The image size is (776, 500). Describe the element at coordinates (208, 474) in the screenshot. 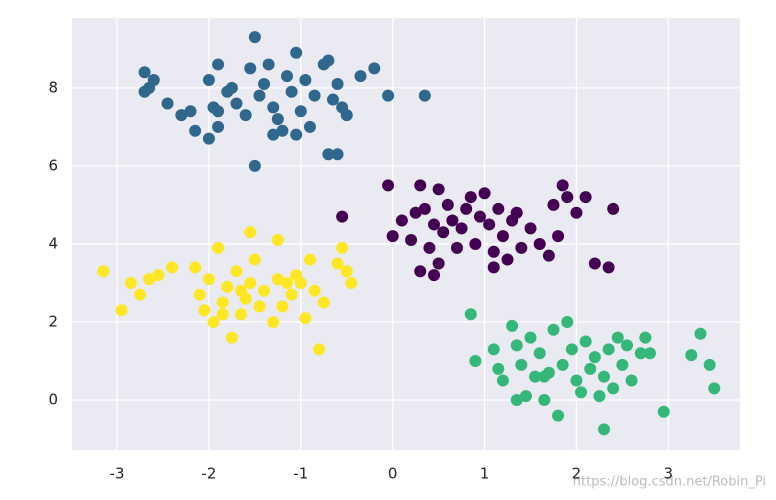

I see `x-tick-label: -2` at that location.